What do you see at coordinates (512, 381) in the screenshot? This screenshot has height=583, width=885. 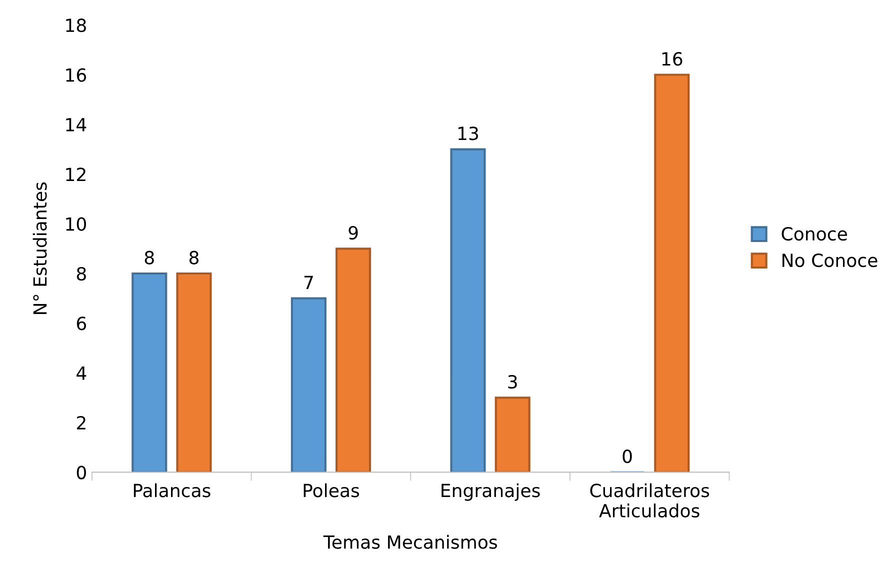 I see `data-label: 3` at bounding box center [512, 381].